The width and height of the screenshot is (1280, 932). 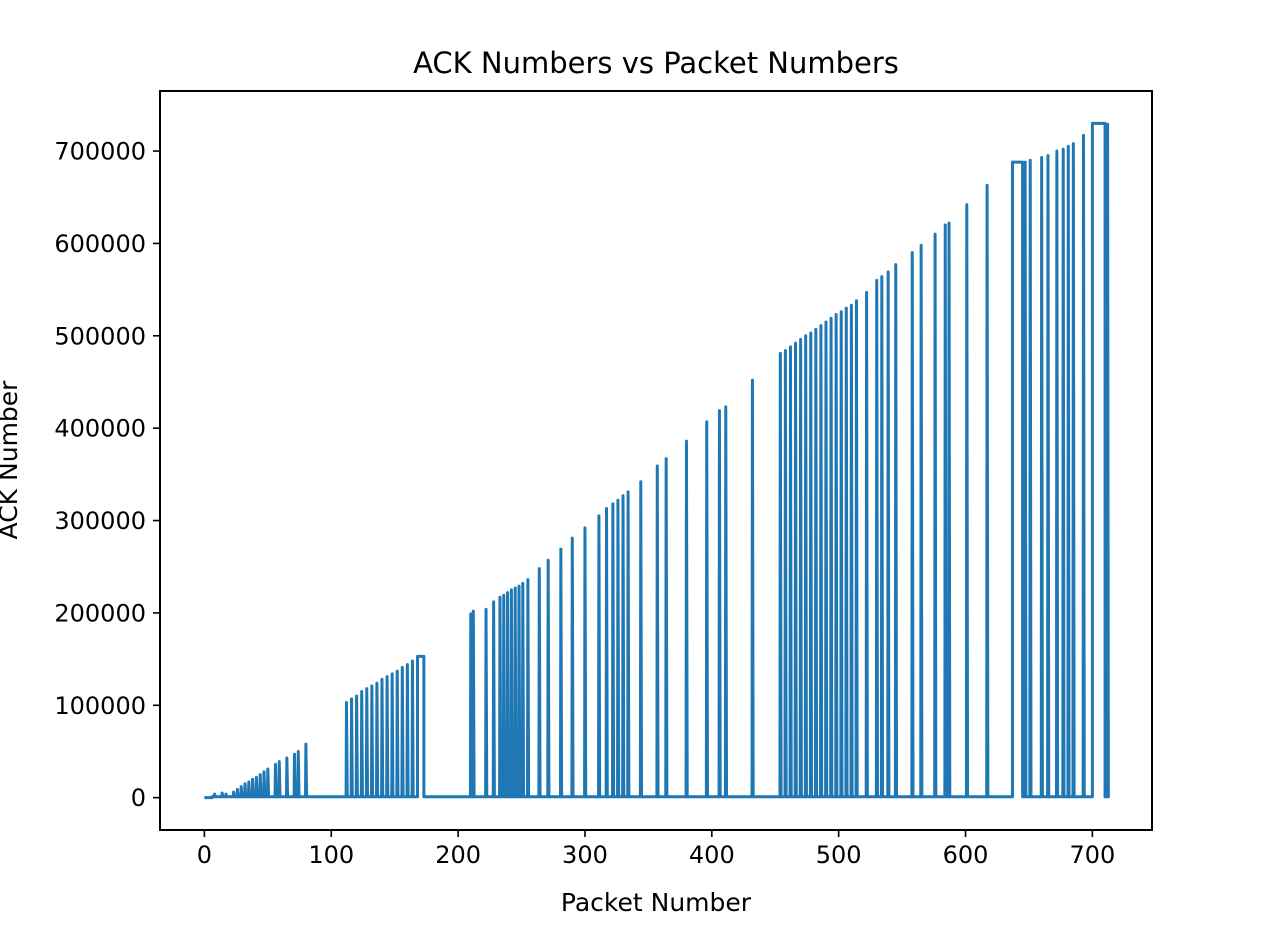 What do you see at coordinates (458, 855) in the screenshot?
I see `x-tick-label: 200` at bounding box center [458, 855].